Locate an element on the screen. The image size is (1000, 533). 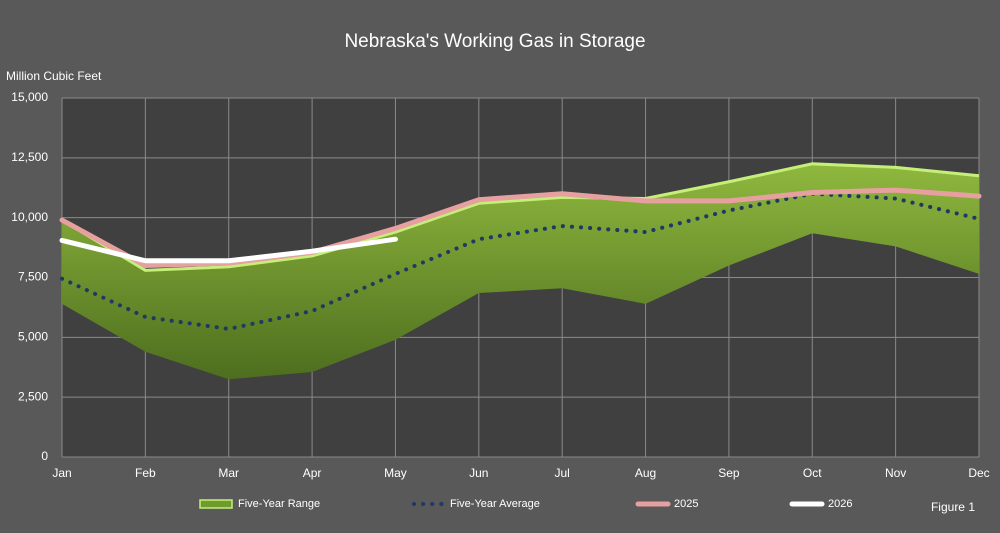
x-tick-label: Feb is located at coordinates (145, 473).